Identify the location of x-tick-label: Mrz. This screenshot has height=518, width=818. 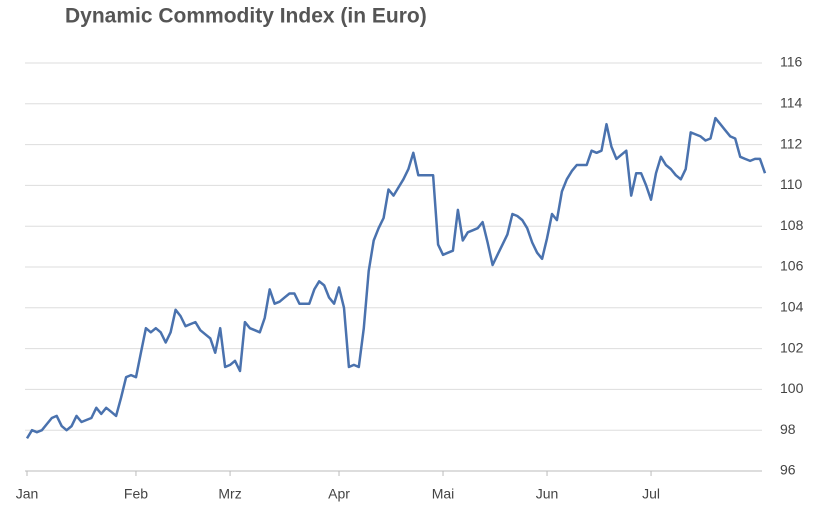
(229, 494).